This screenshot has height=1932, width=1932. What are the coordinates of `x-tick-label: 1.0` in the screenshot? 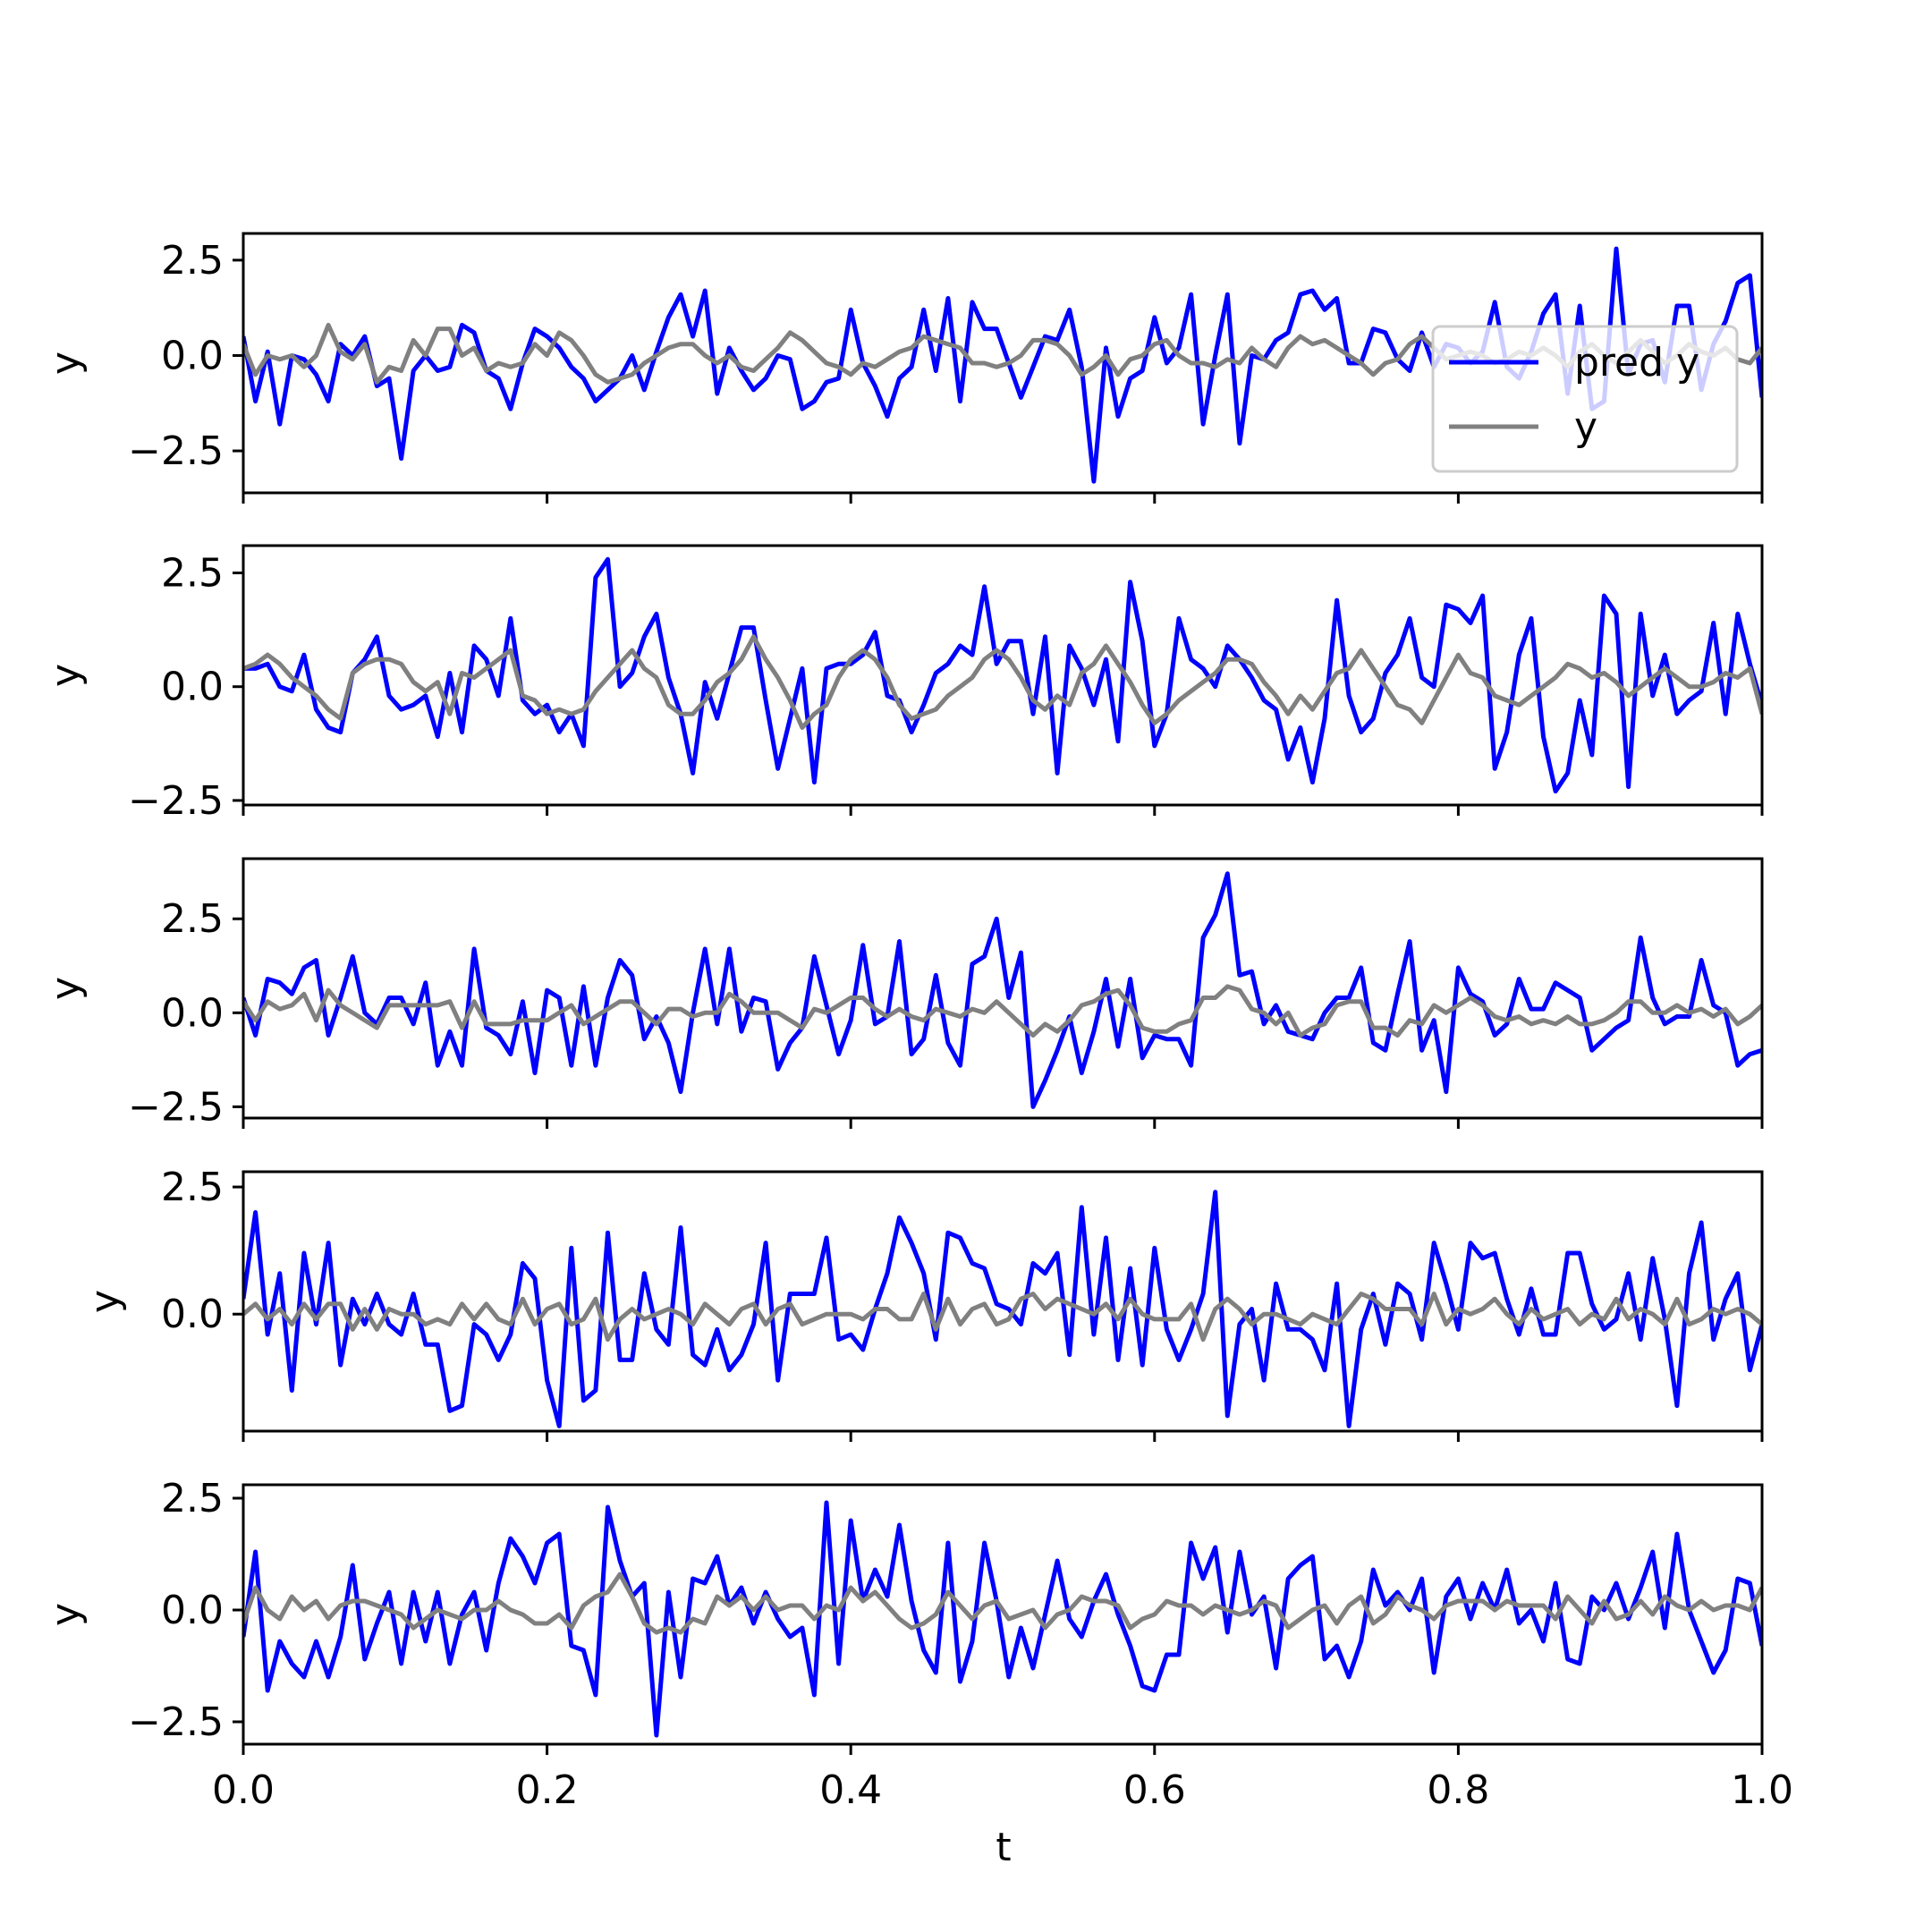 It's located at (1762, 1790).